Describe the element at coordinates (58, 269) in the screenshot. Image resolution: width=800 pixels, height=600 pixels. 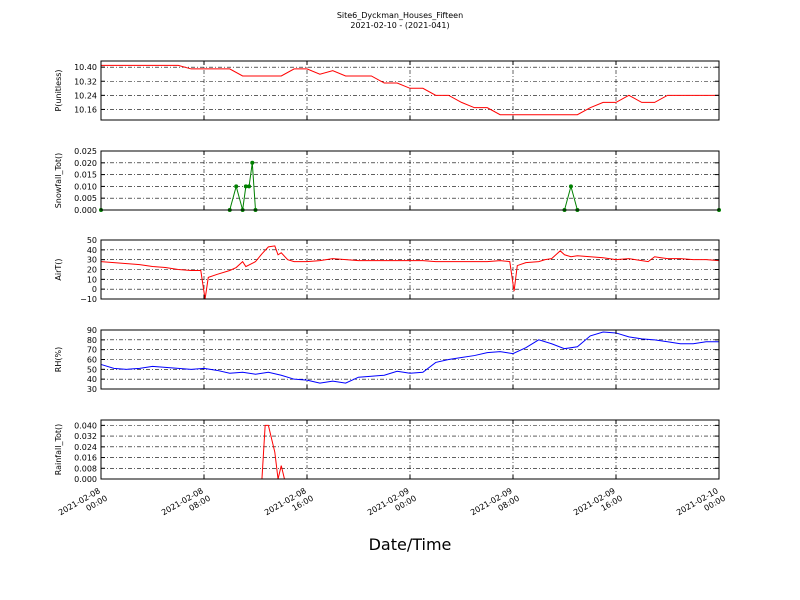
I see `y-axis-label: AirT()` at that location.